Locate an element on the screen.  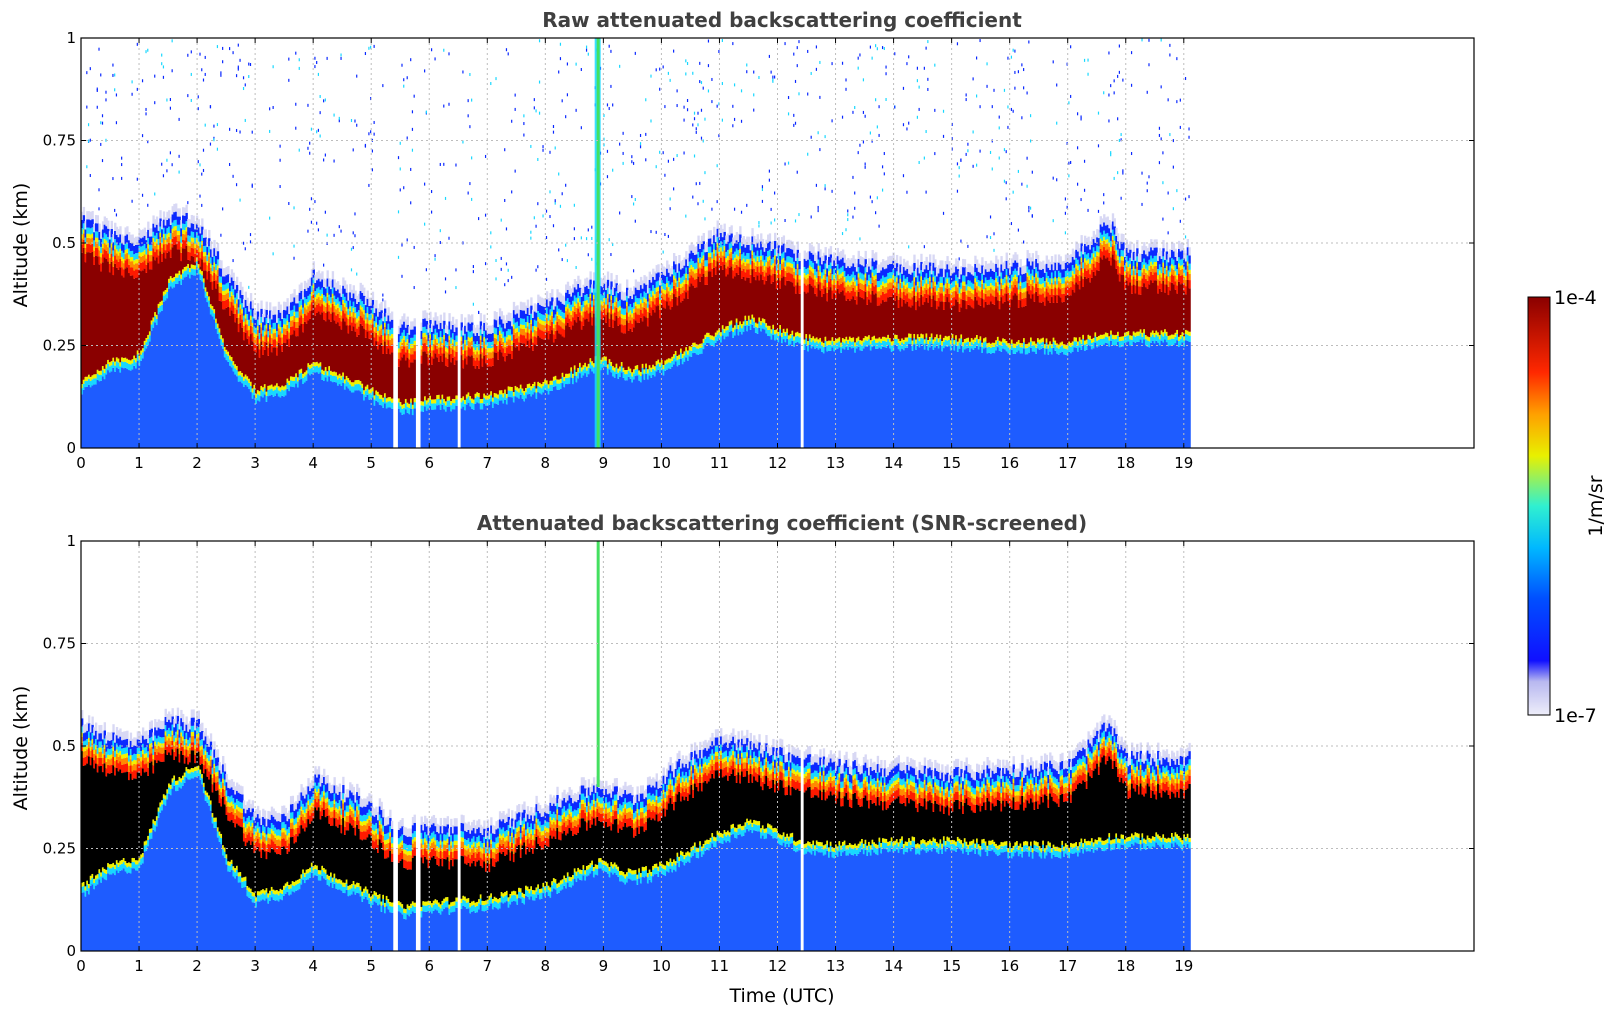
x-axis-label: Time (UTC) is located at coordinates (781, 996).